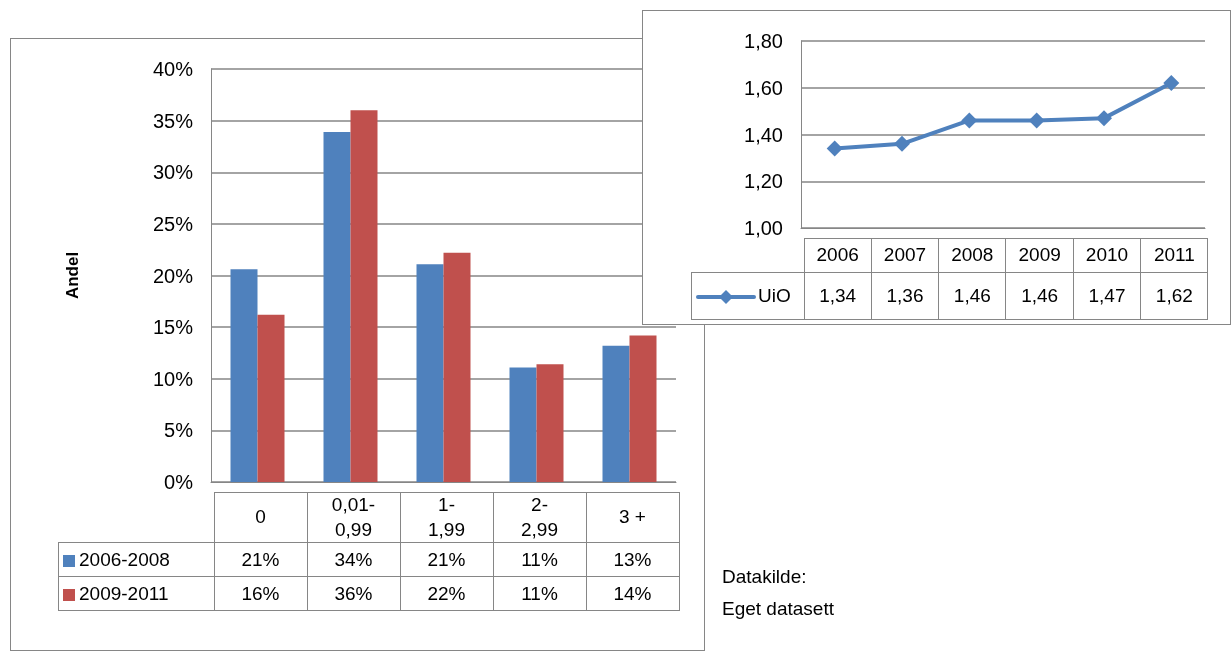 This screenshot has height=651, width=1231. Describe the element at coordinates (353, 517) in the screenshot. I see `x-tick-label: 0,01-0,99` at that location.